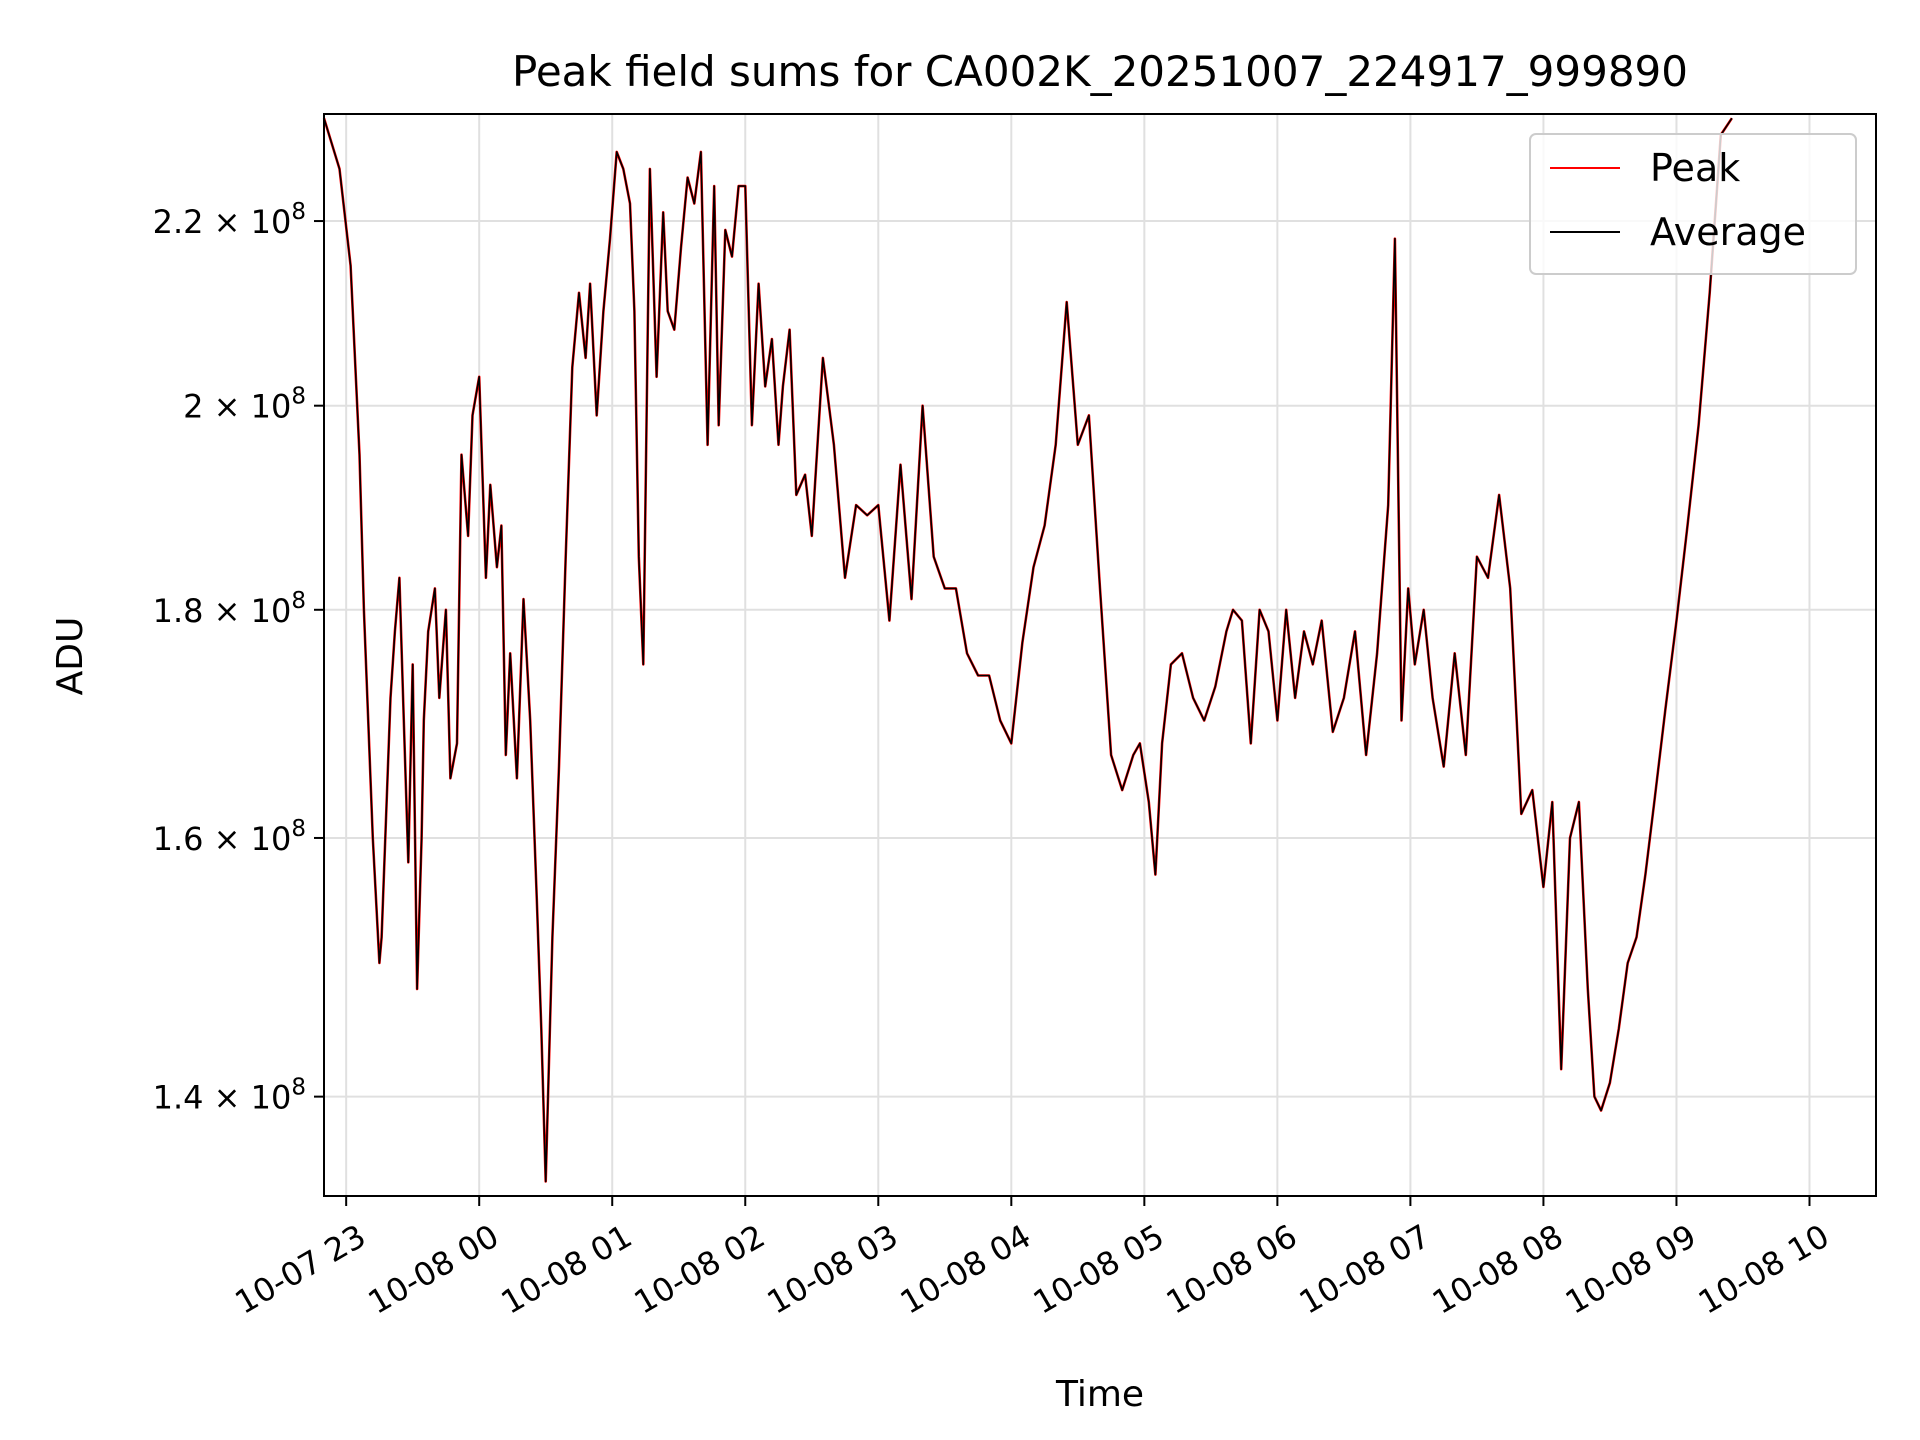  I want to click on y-axis-label: ADU, so click(70, 656).